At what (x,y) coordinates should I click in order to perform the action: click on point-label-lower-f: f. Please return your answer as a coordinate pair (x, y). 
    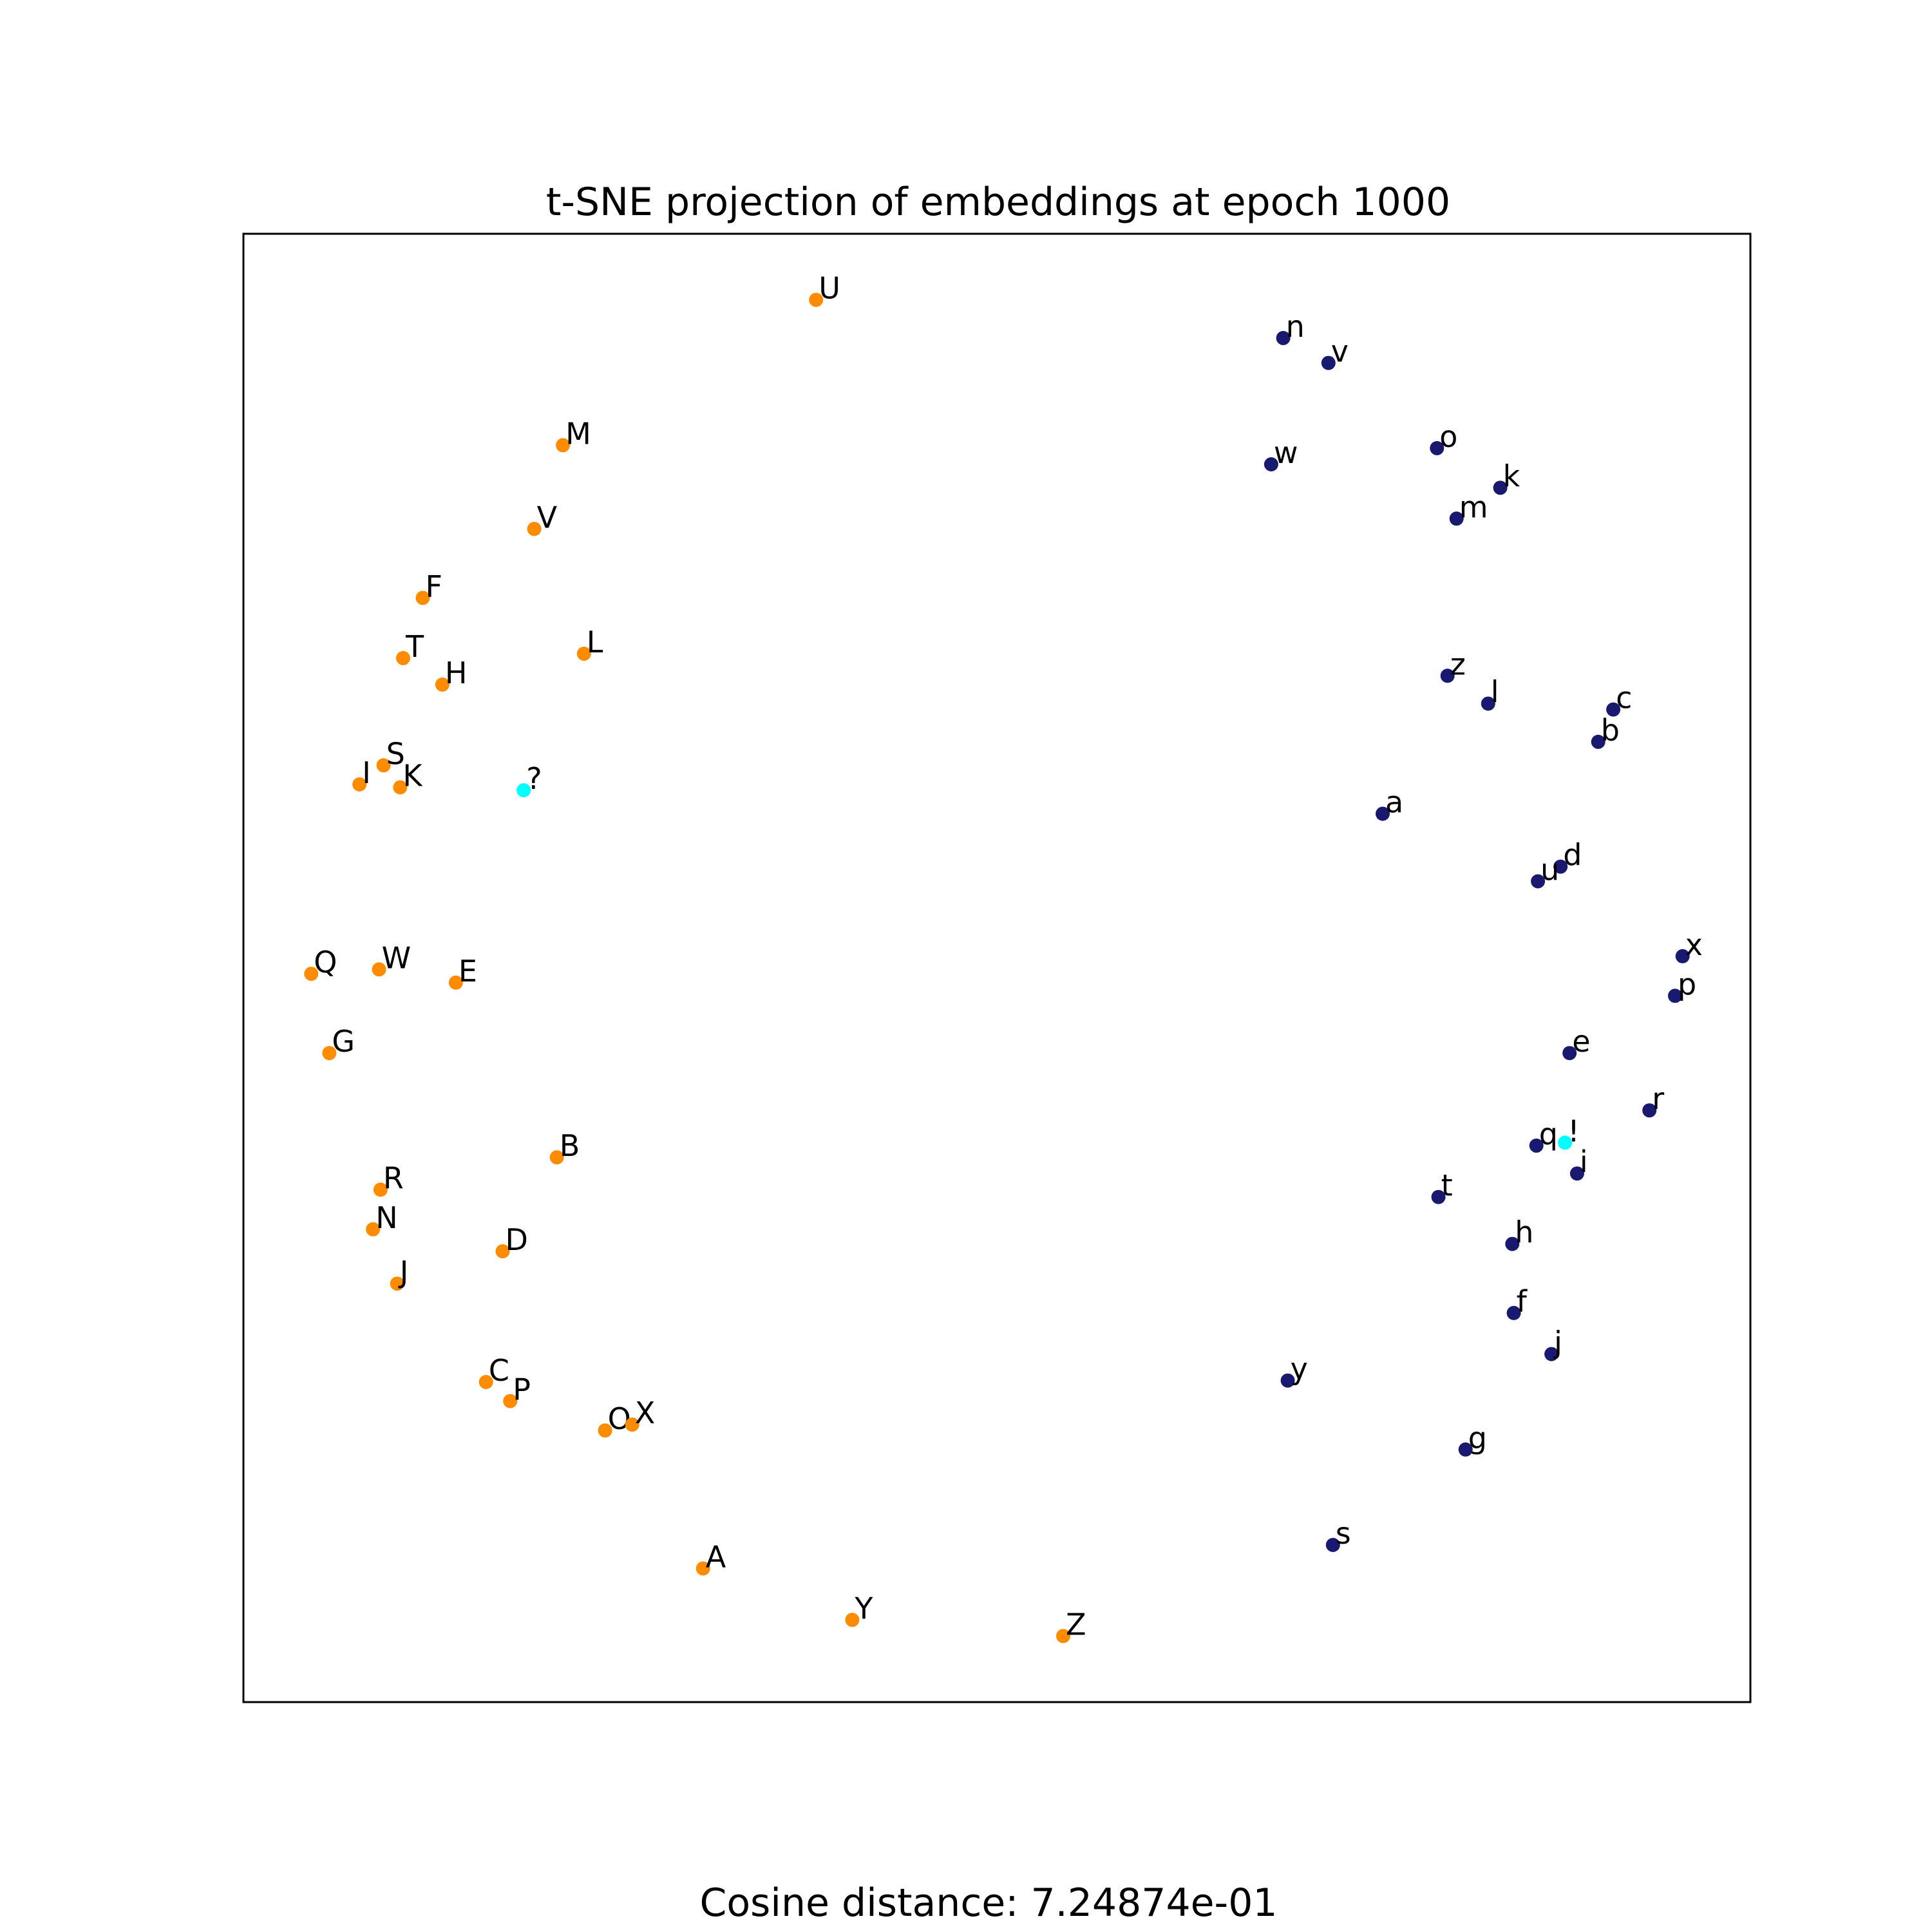
    Looking at the image, I should click on (1523, 1301).